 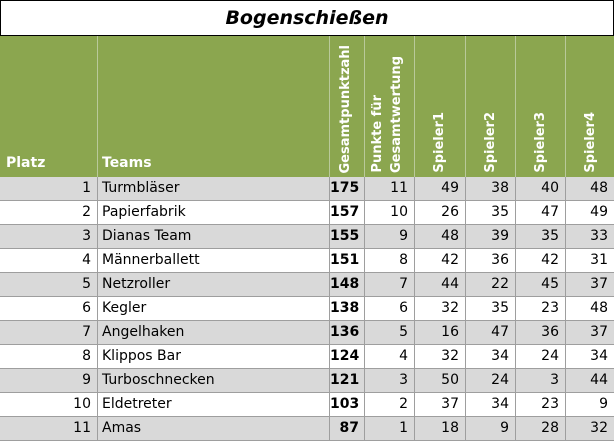 What do you see at coordinates (440, 188) in the screenshot?
I see `cell-spieler1: 49` at bounding box center [440, 188].